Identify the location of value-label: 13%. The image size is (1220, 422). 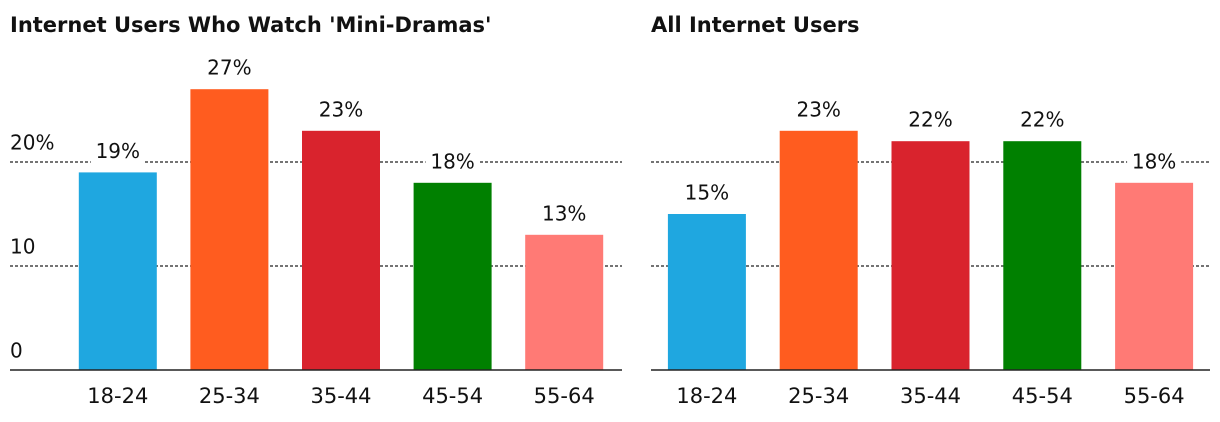
(564, 213).